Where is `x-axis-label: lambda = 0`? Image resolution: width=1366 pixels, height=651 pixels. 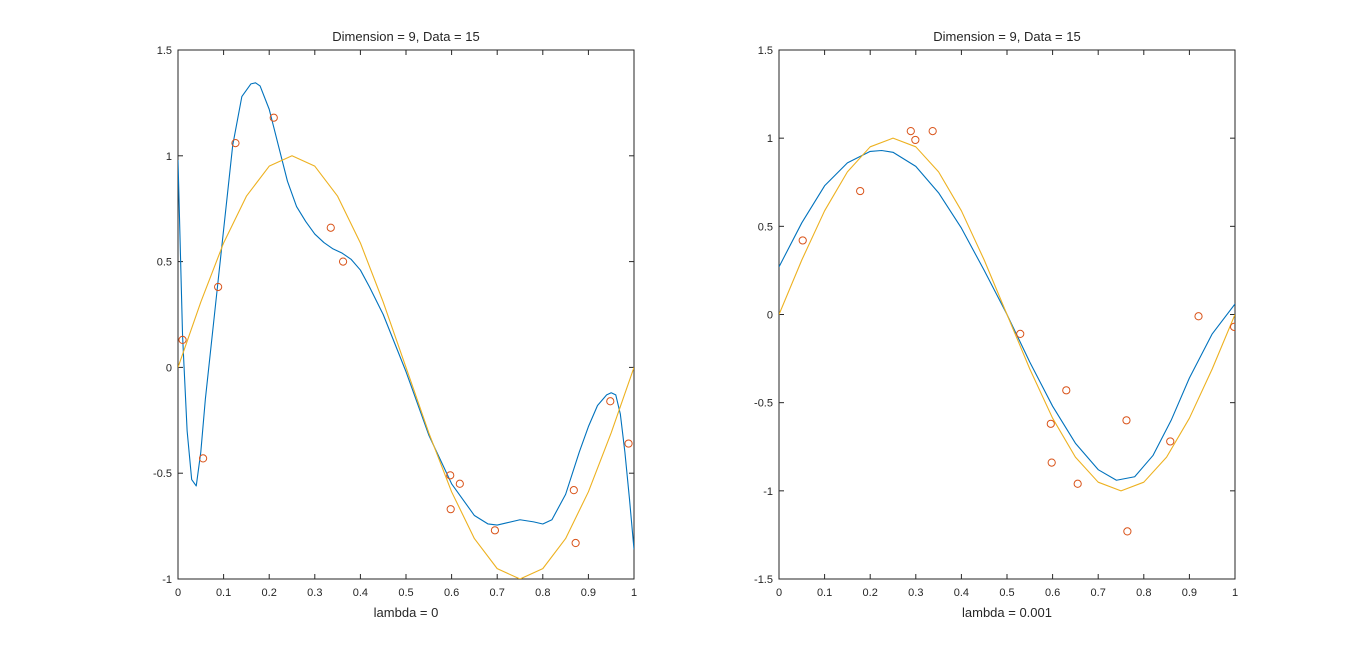 x-axis-label: lambda = 0 is located at coordinates (406, 612).